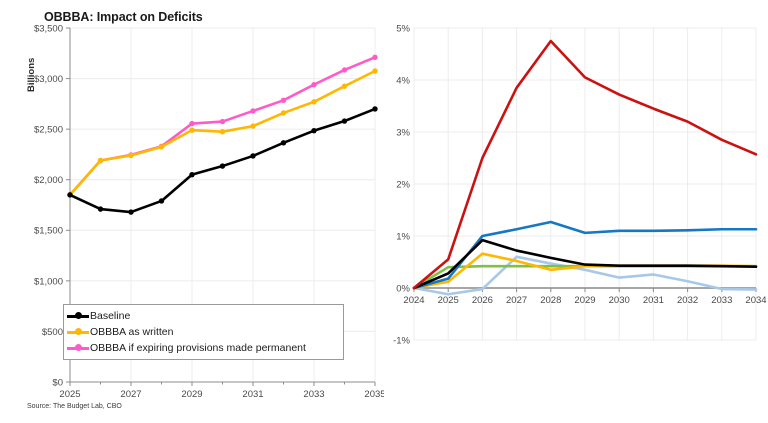 Image resolution: width=768 pixels, height=423 pixels. What do you see at coordinates (482, 300) in the screenshot?
I see `x-tick-label: 2026` at bounding box center [482, 300].